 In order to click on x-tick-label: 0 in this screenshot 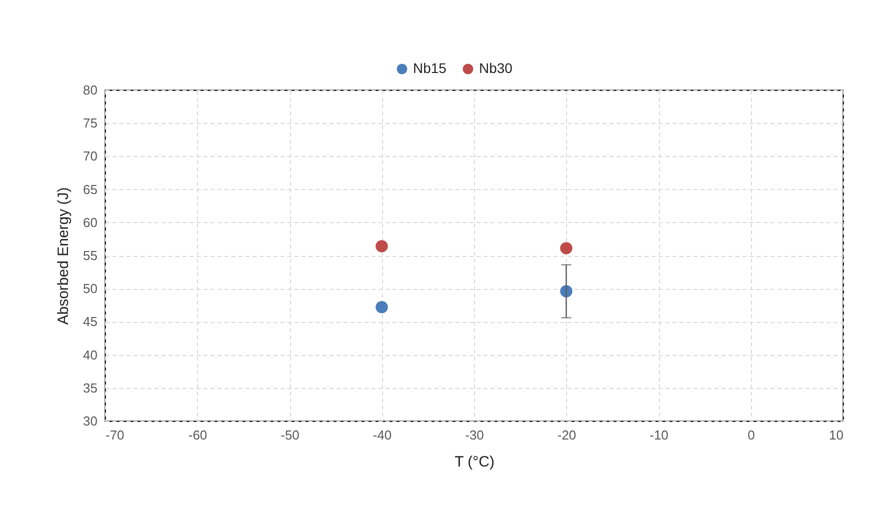, I will do `click(751, 435)`.